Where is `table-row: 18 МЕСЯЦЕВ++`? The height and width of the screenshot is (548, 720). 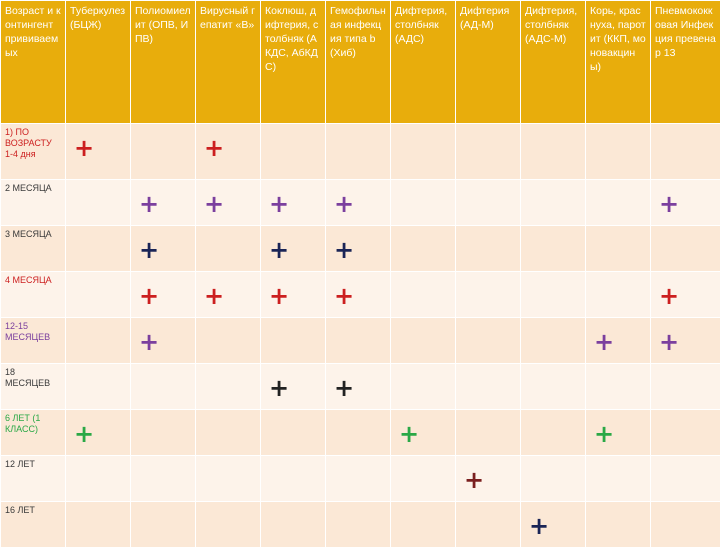 table-row: 18 МЕСЯЦЕВ++ is located at coordinates (360, 387).